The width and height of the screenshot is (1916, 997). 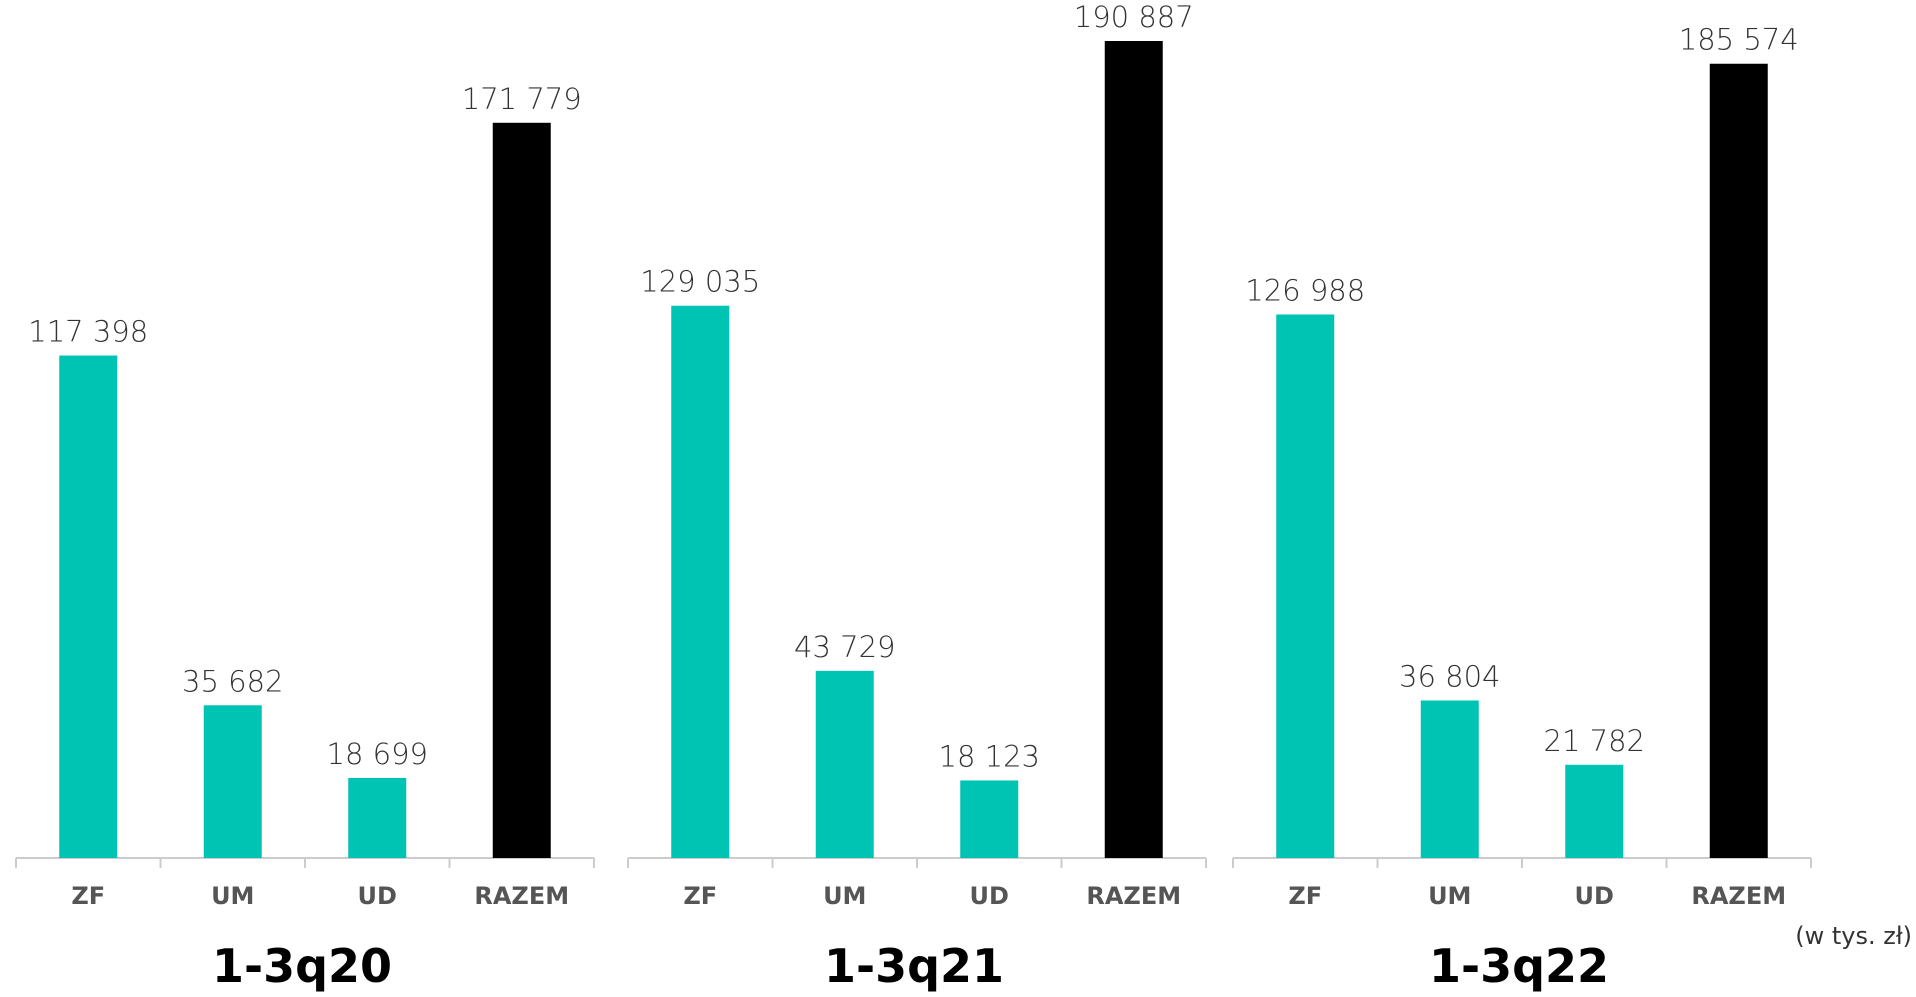 I want to click on bar-1-3q20-razem, so click(x=521, y=490).